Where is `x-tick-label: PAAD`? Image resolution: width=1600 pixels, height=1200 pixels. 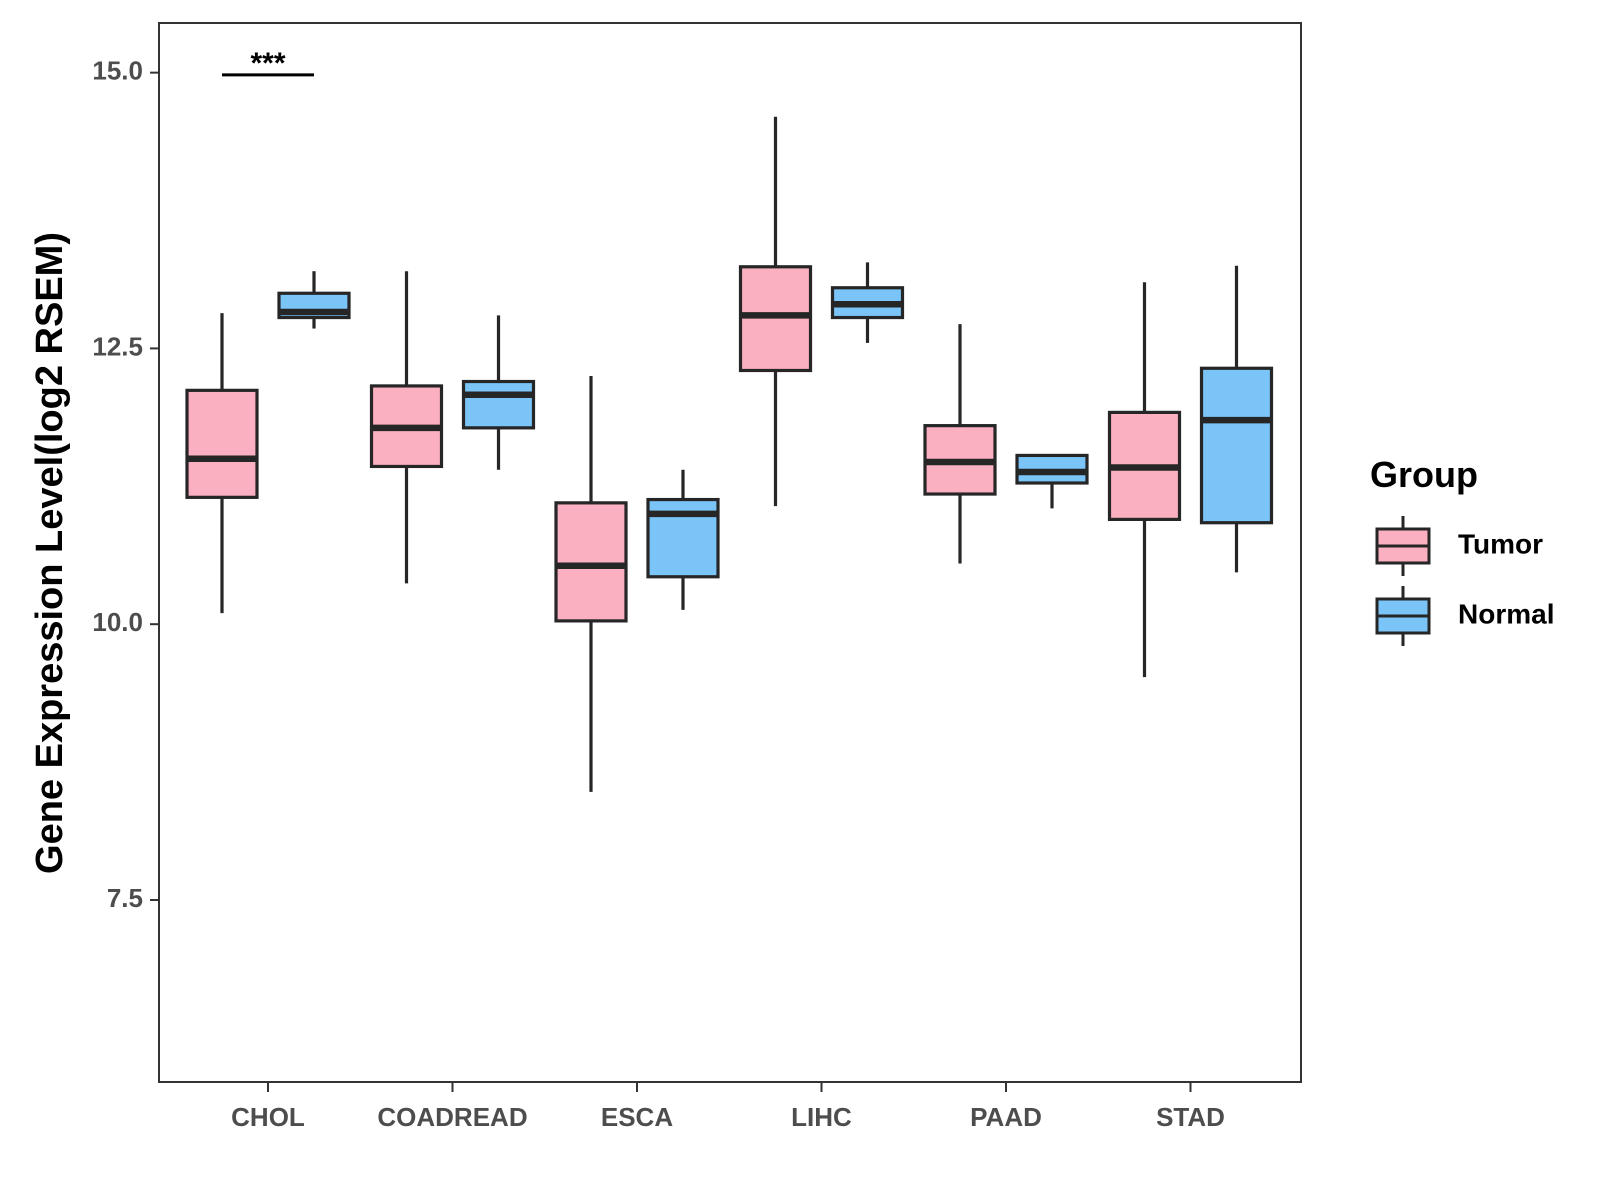
x-tick-label: PAAD is located at coordinates (1006, 1117).